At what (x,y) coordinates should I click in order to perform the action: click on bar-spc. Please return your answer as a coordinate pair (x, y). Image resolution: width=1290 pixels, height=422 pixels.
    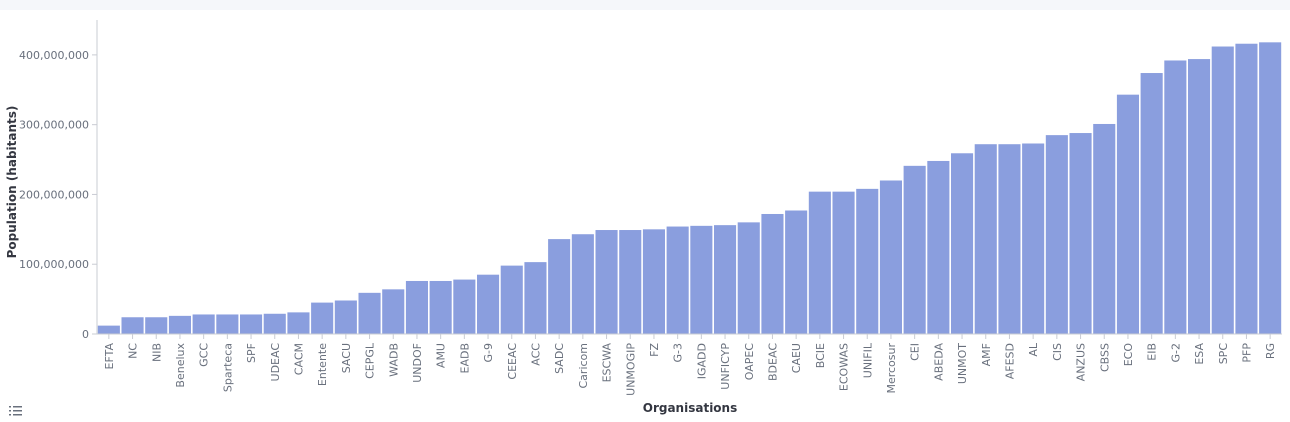
    Looking at the image, I should click on (1222, 190).